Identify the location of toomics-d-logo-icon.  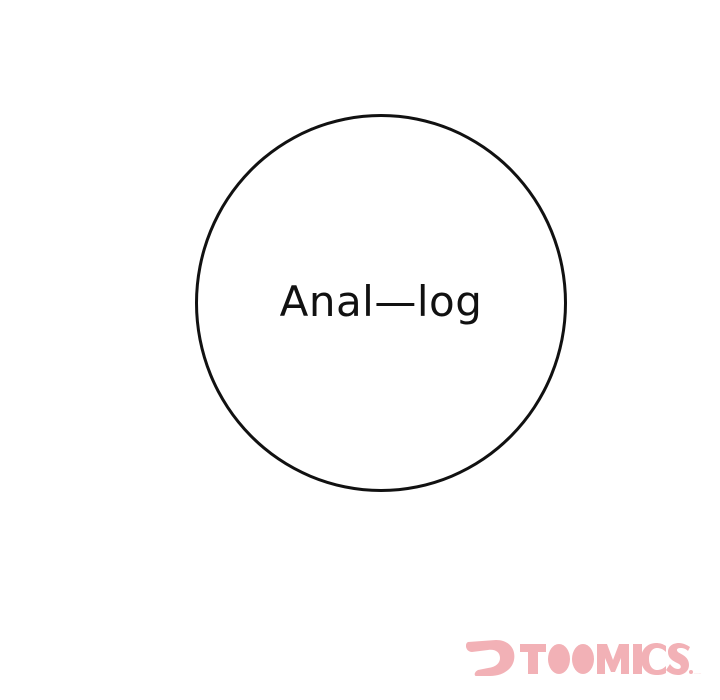
(490, 658).